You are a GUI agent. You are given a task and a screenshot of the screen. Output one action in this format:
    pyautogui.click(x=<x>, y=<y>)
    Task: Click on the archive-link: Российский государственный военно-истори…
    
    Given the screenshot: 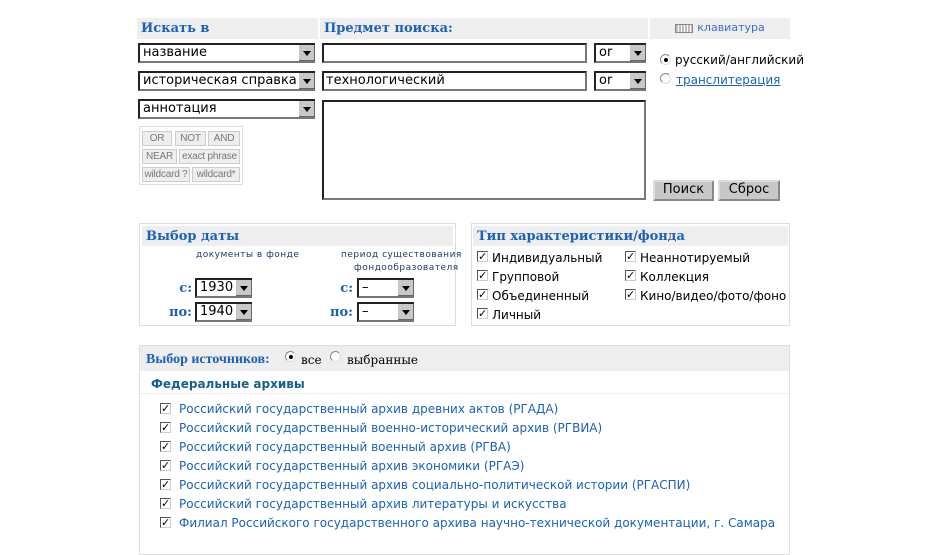 What is the action you would take?
    pyautogui.click(x=391, y=428)
    